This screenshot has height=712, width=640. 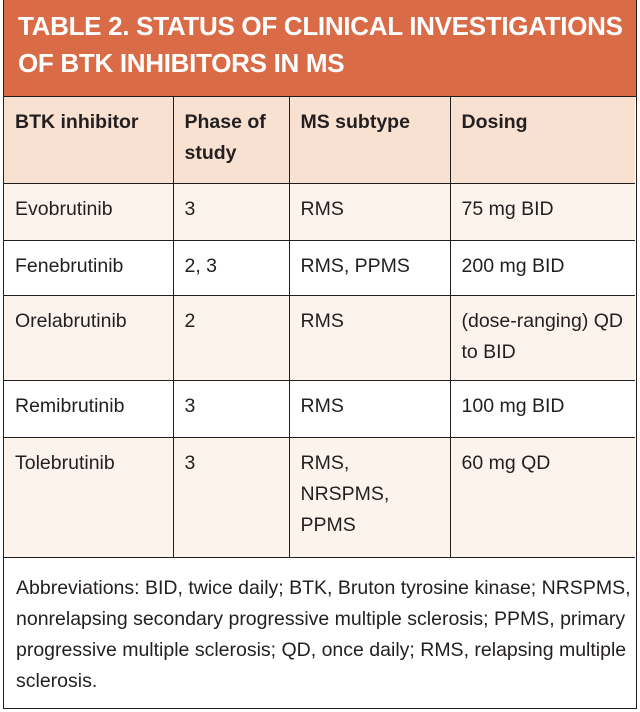 What do you see at coordinates (369, 497) in the screenshot?
I see `cell-subtype: RMS, NRSPMS, PPMS` at bounding box center [369, 497].